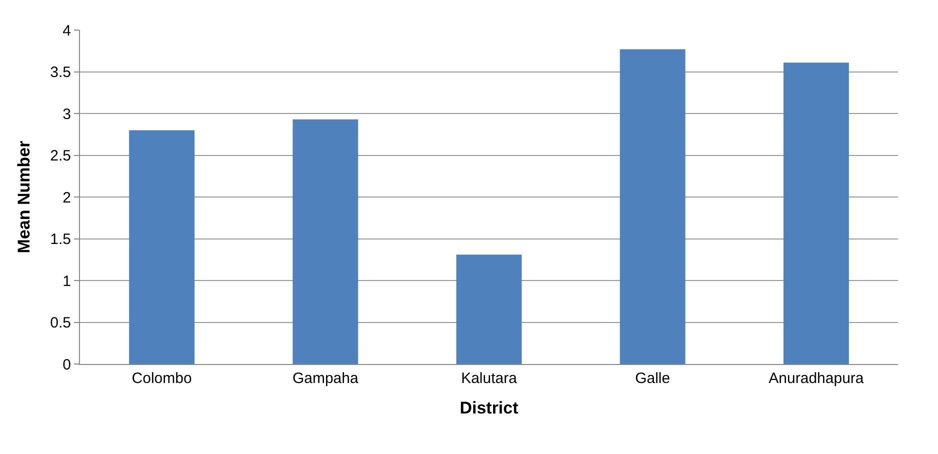  Describe the element at coordinates (66, 281) in the screenshot. I see `y-tick-label: 1` at that location.